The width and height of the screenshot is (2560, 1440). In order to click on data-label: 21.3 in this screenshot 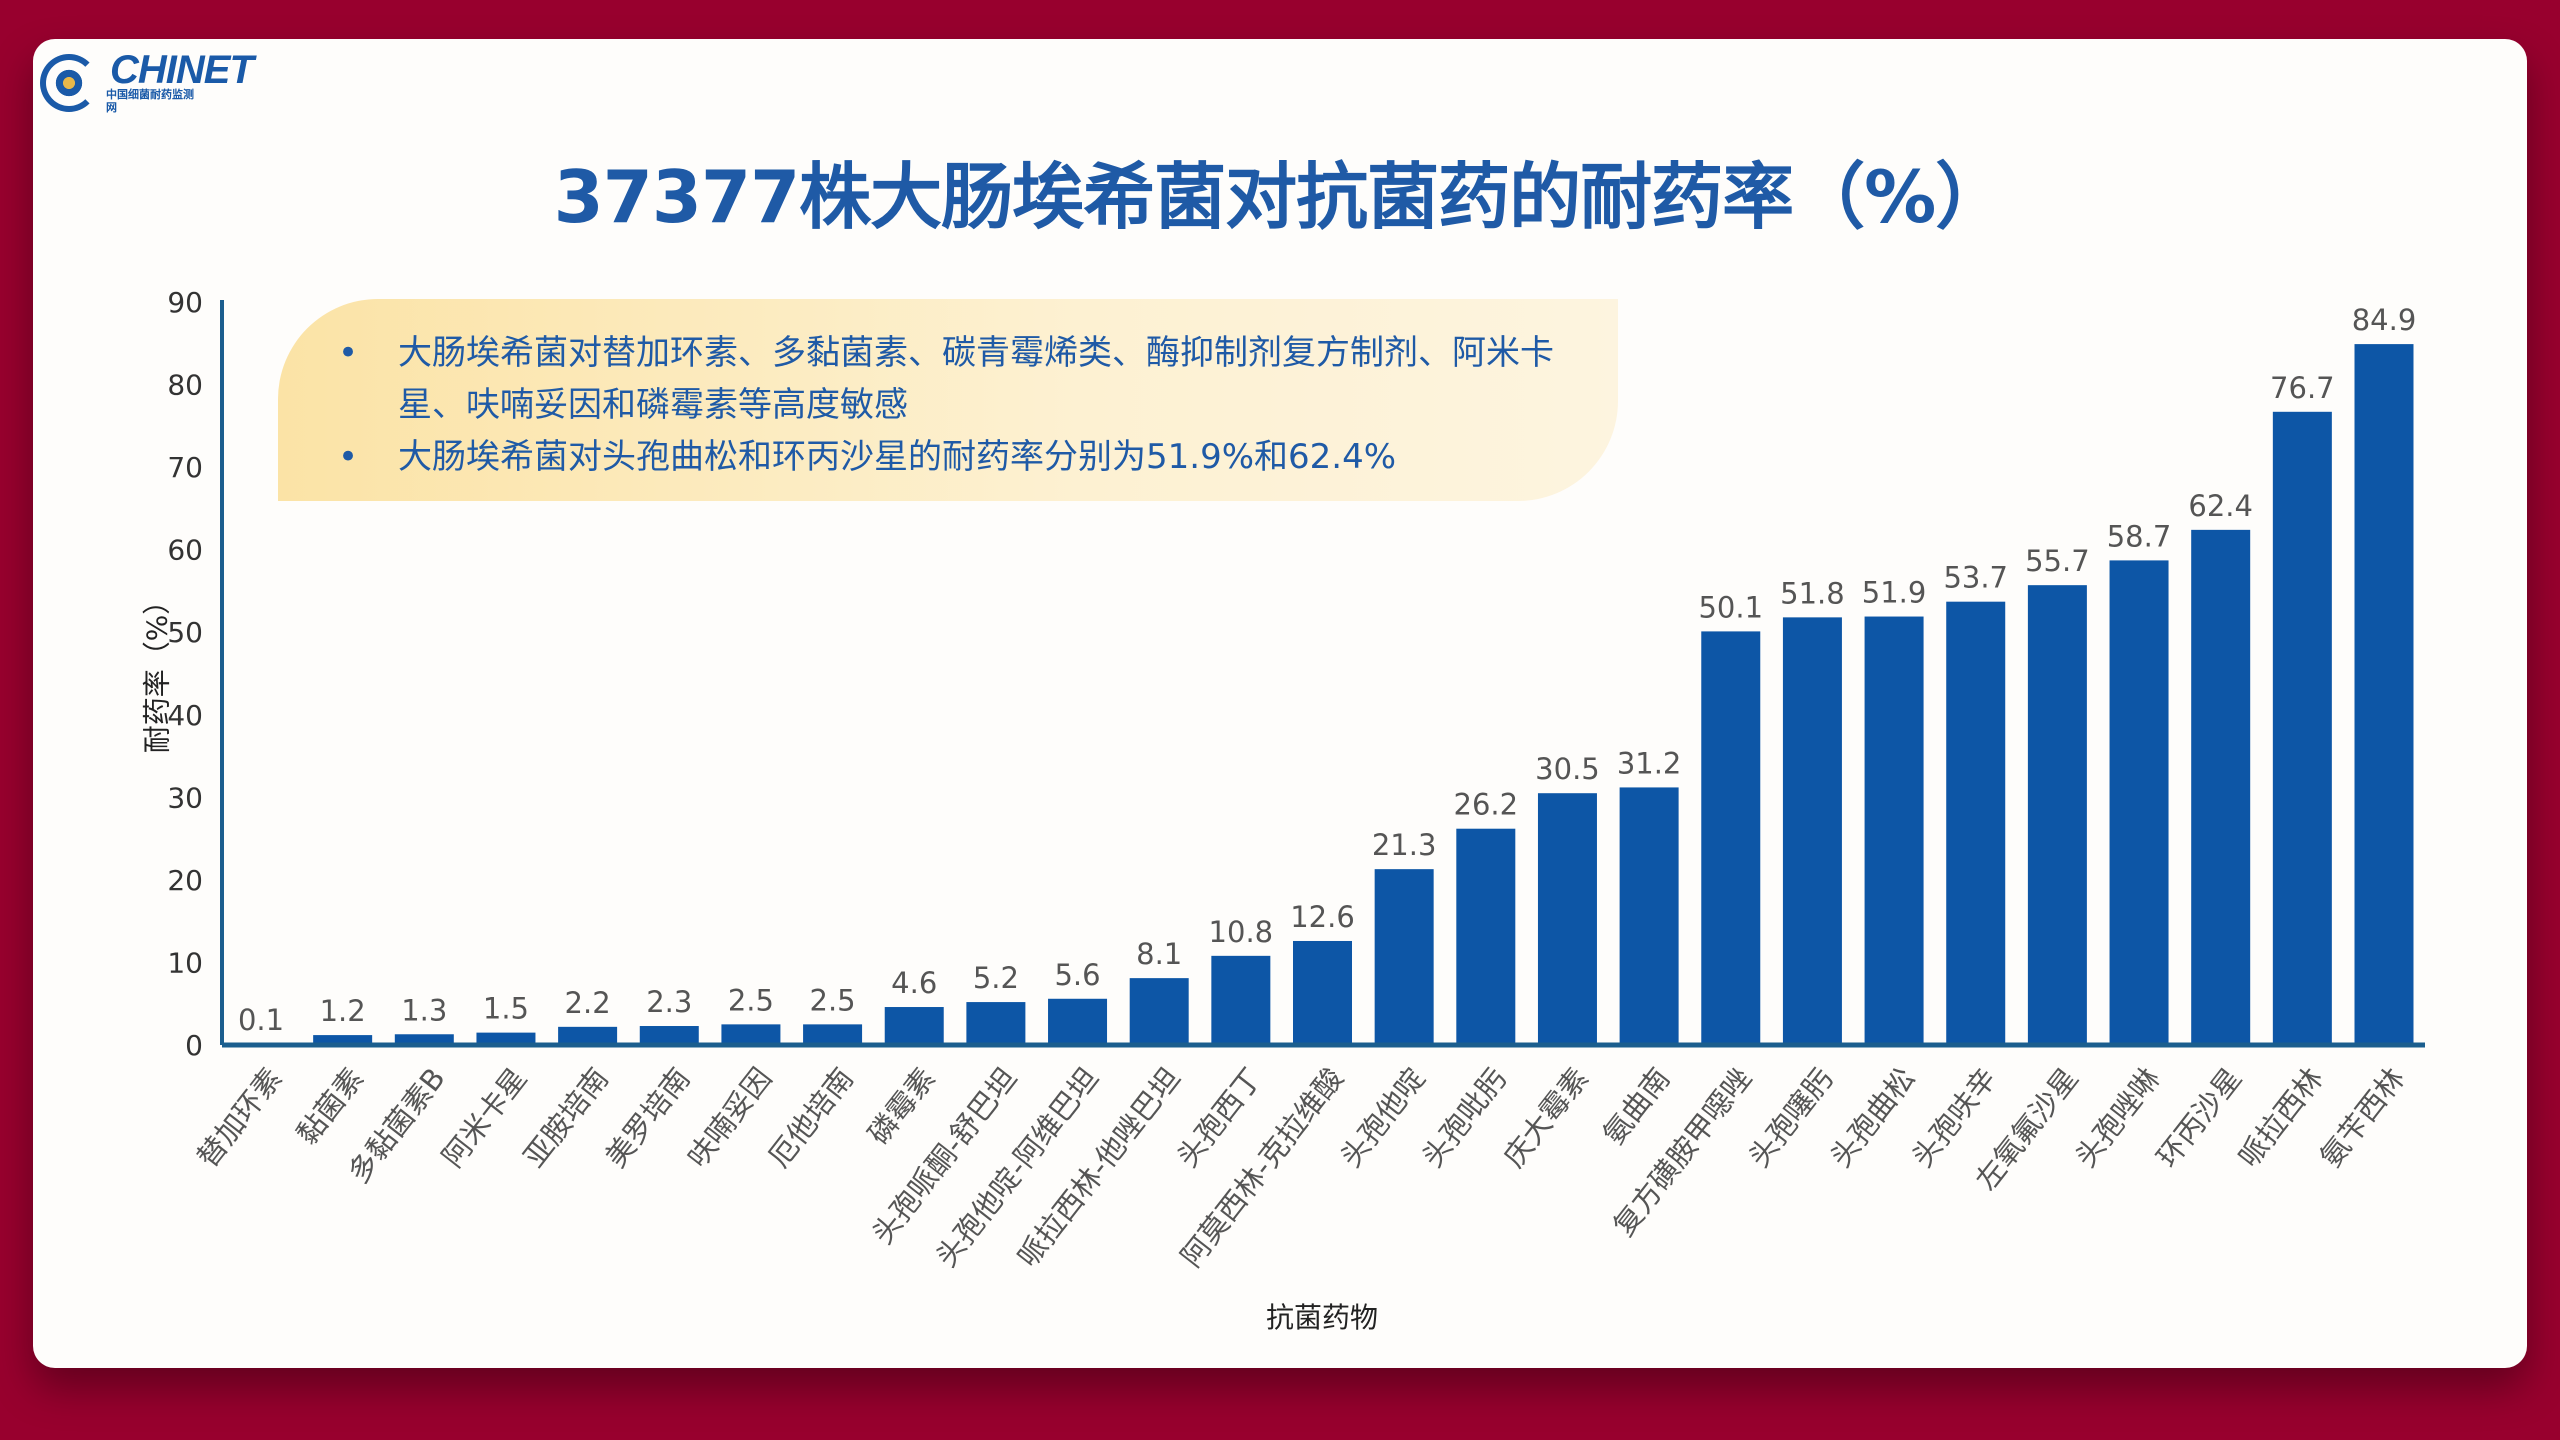, I will do `click(1404, 845)`.